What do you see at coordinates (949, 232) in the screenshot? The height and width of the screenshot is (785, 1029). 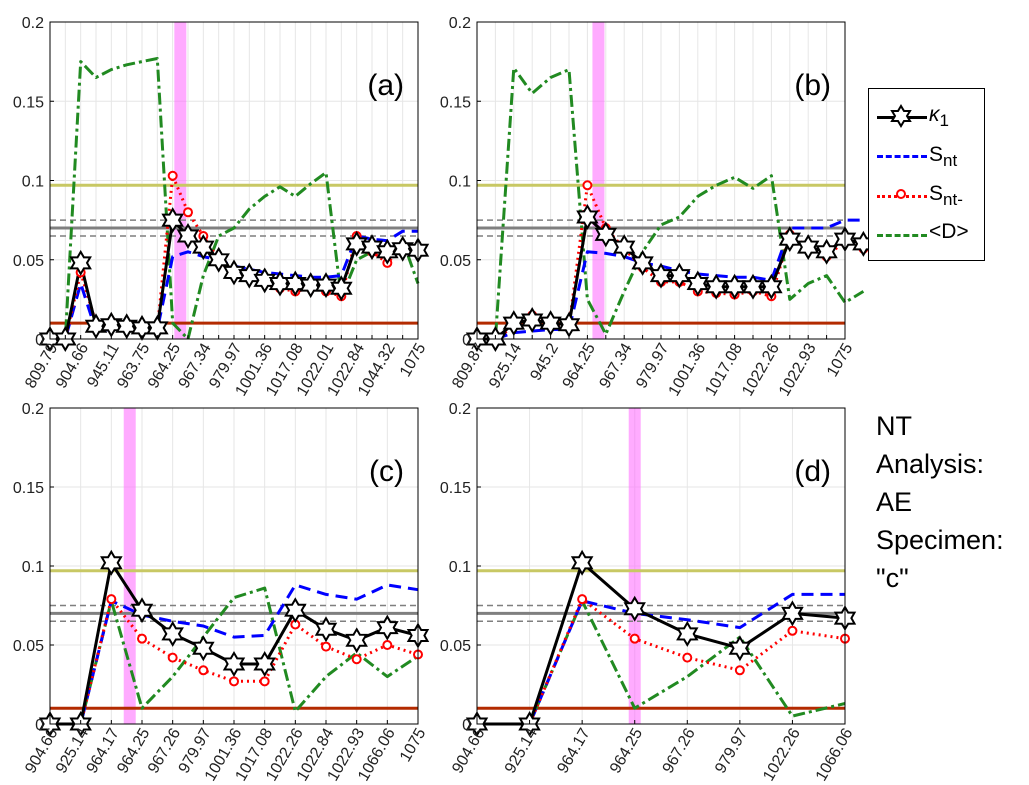 I see `legend-label-d: <D>` at bounding box center [949, 232].